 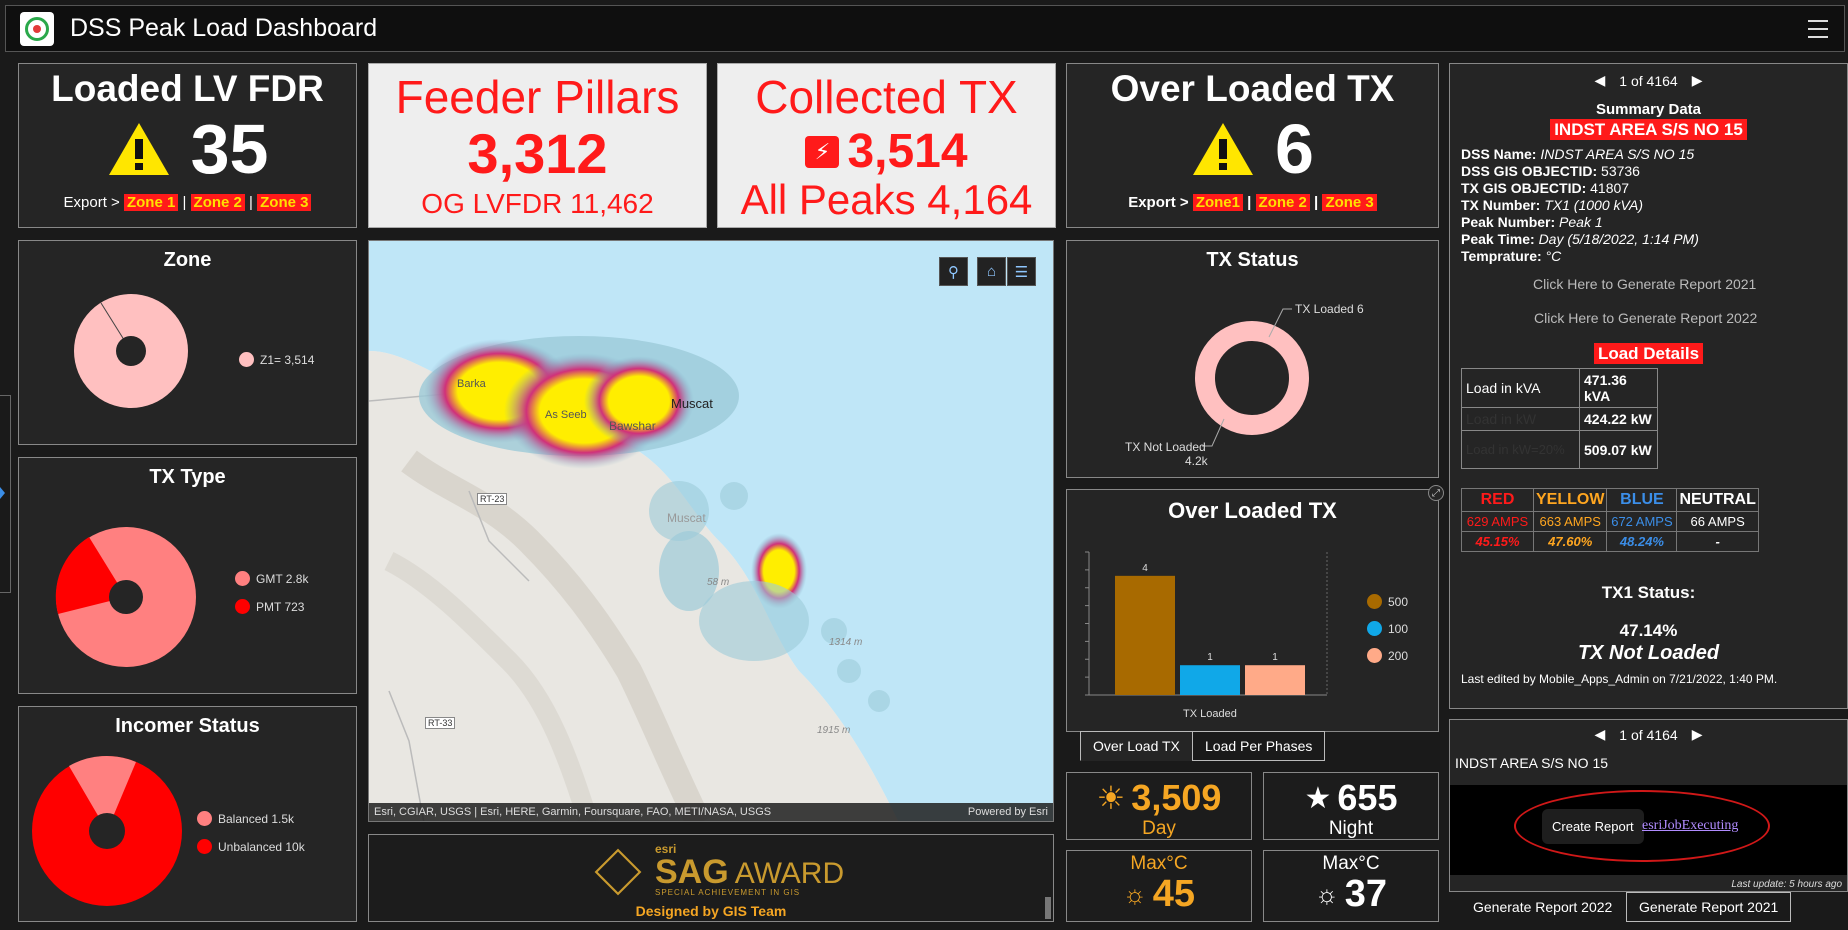 I want to click on export-links: Export > Zone 1 | Zone 2 | Zone 3, so click(x=187, y=202).